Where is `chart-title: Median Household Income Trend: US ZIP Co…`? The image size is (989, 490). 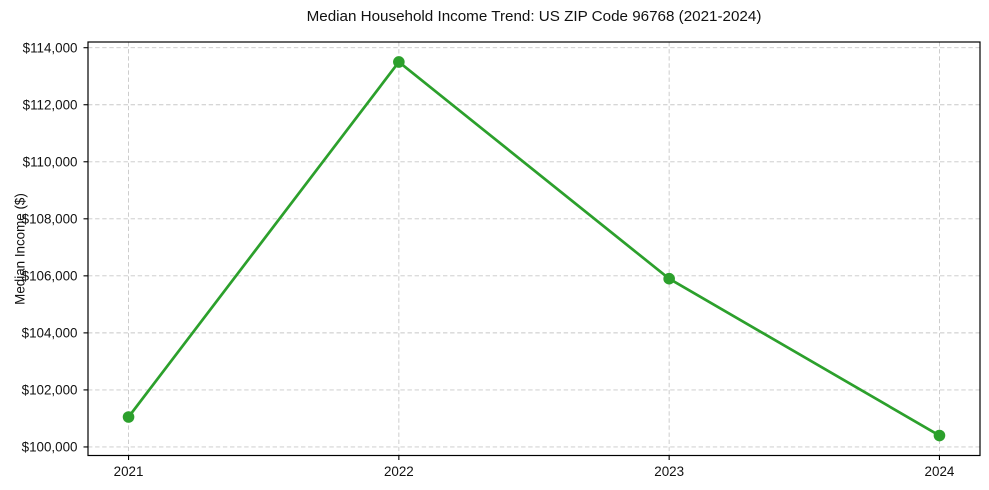 chart-title: Median Household Income Trend: US ZIP Co… is located at coordinates (534, 16).